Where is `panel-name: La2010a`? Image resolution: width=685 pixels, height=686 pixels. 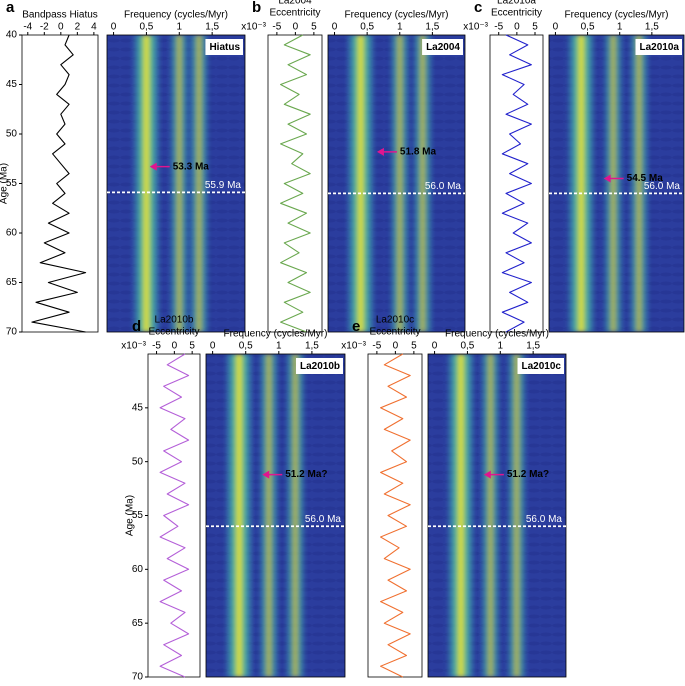
panel-name: La2010a is located at coordinates (660, 47).